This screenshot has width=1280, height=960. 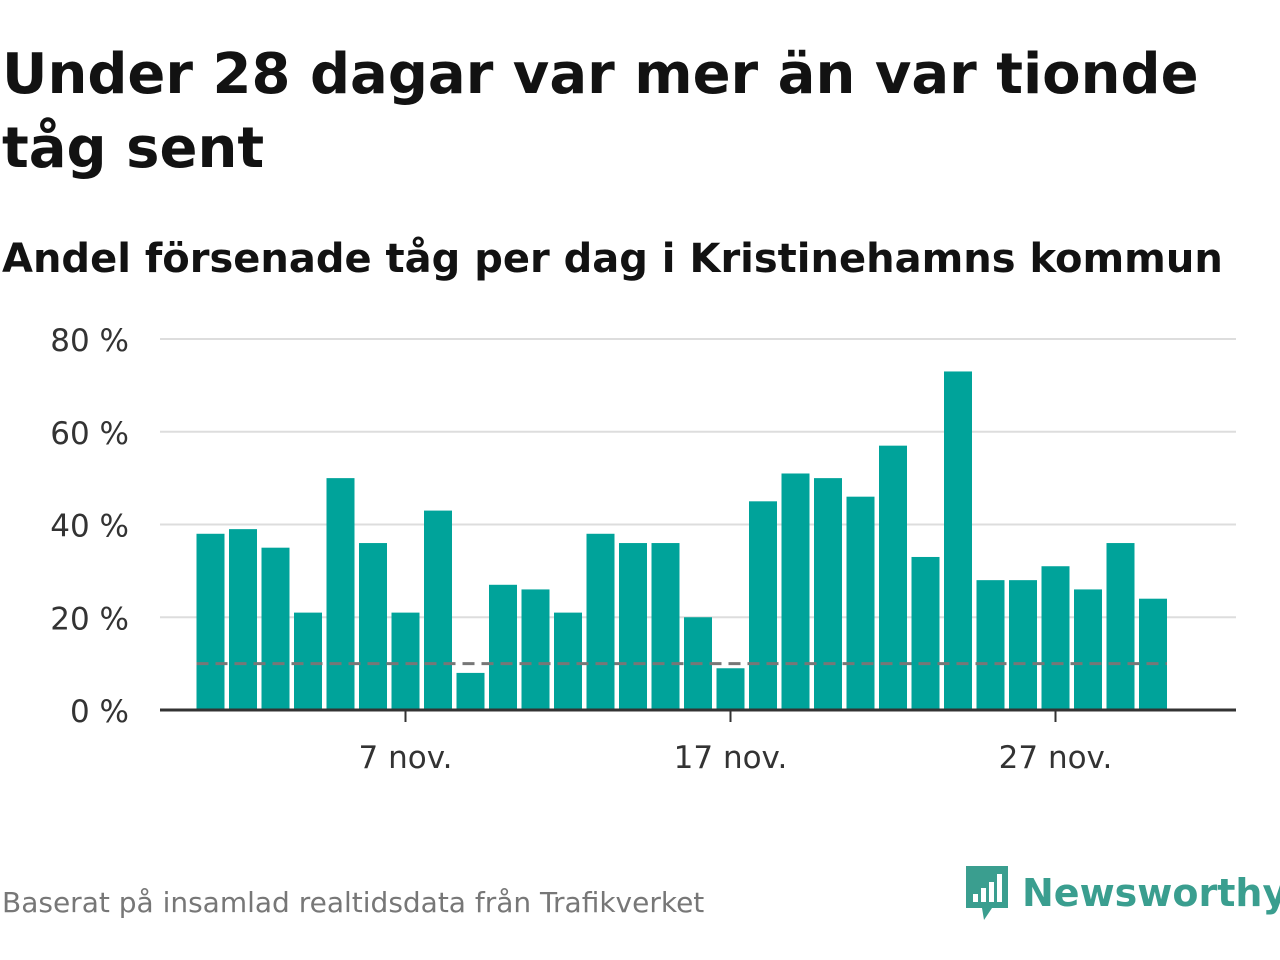 I want to click on y-tick-label: 40 %, so click(x=89, y=527).